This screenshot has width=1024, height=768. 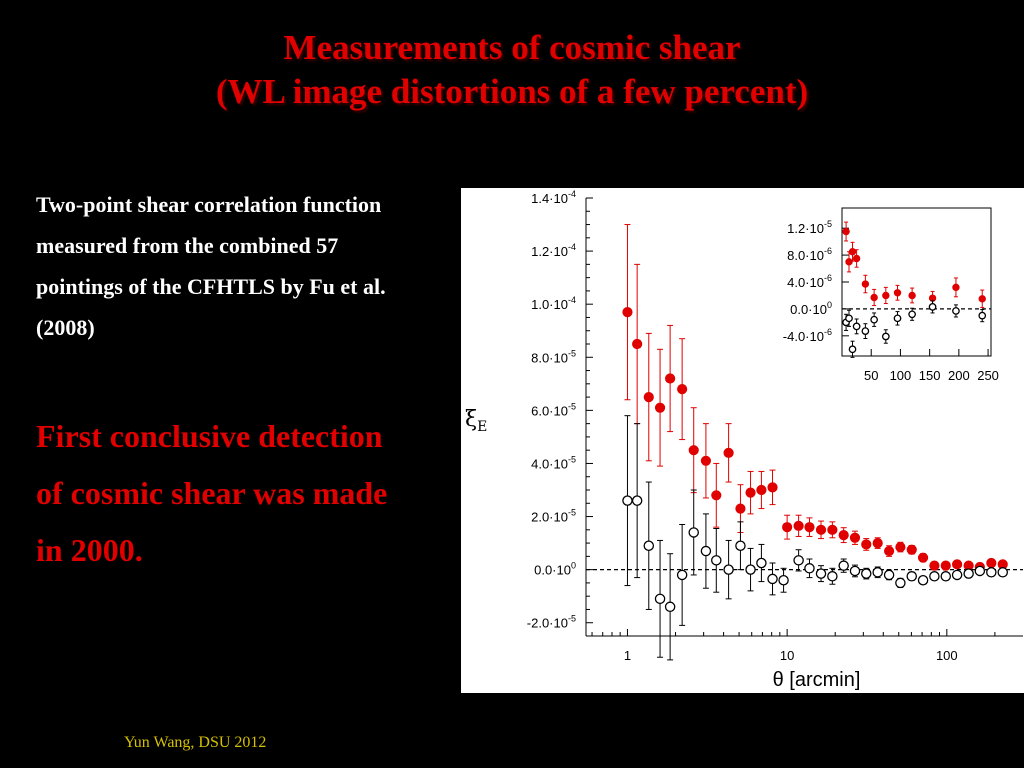 I want to click on inset-series-b-mode, so click(x=914, y=329).